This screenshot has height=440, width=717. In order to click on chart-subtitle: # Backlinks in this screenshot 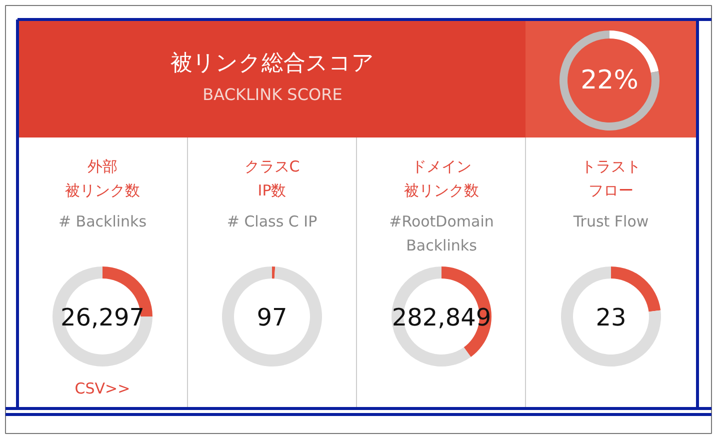, I will do `click(102, 221)`.